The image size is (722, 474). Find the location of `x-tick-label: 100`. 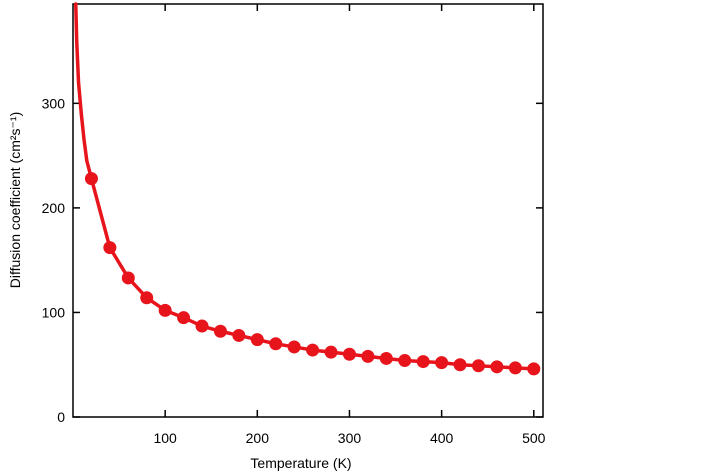

x-tick-label: 100 is located at coordinates (165, 438).